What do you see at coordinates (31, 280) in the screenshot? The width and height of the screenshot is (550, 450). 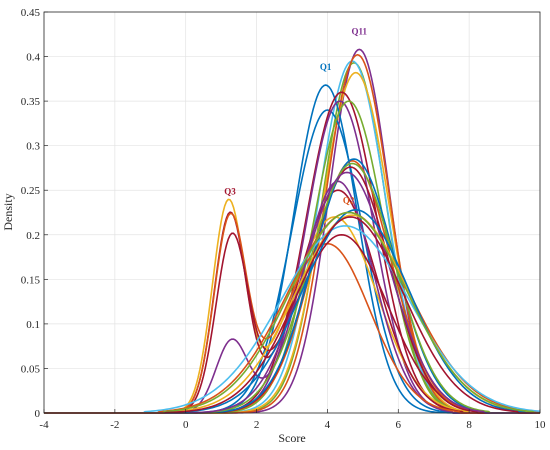 I see `y-tick-label: 0.15` at bounding box center [31, 280].